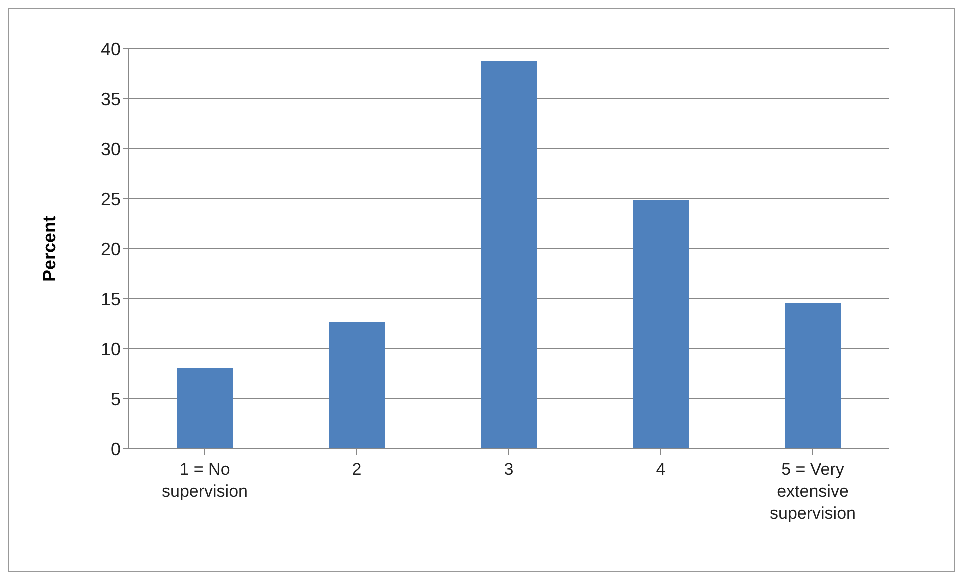 This screenshot has height=580, width=961. I want to click on y-tick-label: 5, so click(115, 399).